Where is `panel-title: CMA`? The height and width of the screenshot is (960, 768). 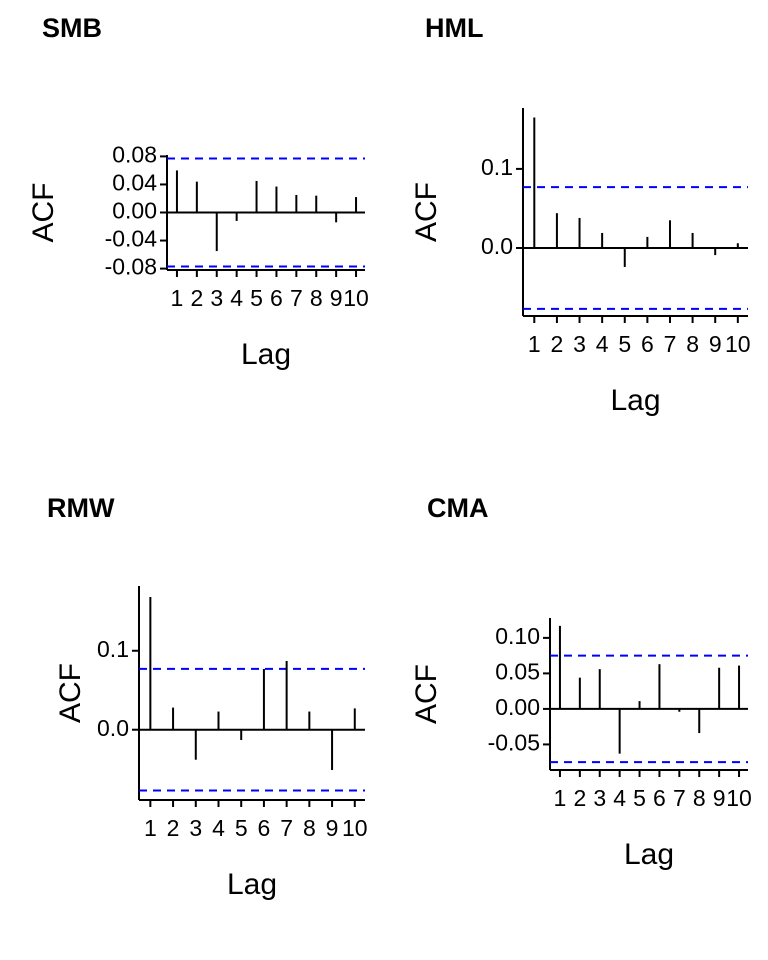 panel-title: CMA is located at coordinates (458, 508).